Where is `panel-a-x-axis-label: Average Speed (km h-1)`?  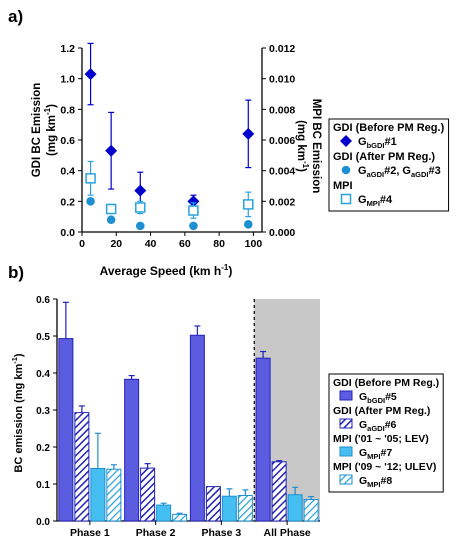 panel-a-x-axis-label: Average Speed (km h-1) is located at coordinates (166, 270).